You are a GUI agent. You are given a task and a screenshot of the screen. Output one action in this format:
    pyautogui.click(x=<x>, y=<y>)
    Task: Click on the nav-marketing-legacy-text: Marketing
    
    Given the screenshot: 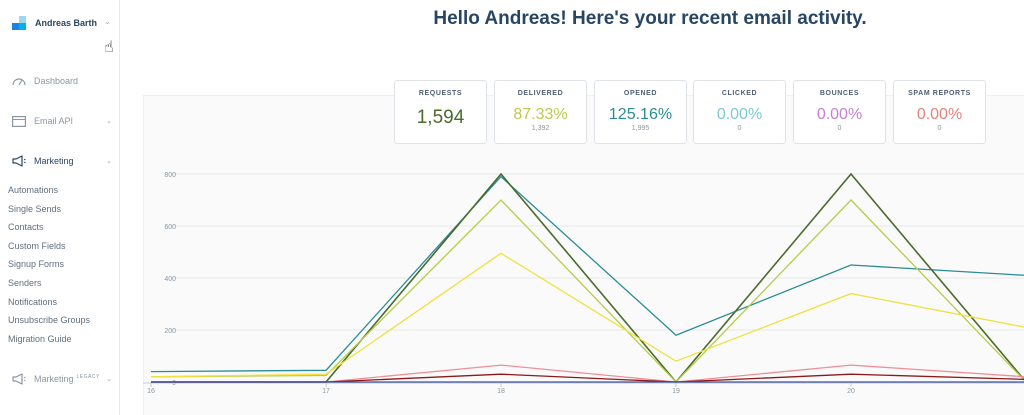 What is the action you would take?
    pyautogui.click(x=54, y=379)
    